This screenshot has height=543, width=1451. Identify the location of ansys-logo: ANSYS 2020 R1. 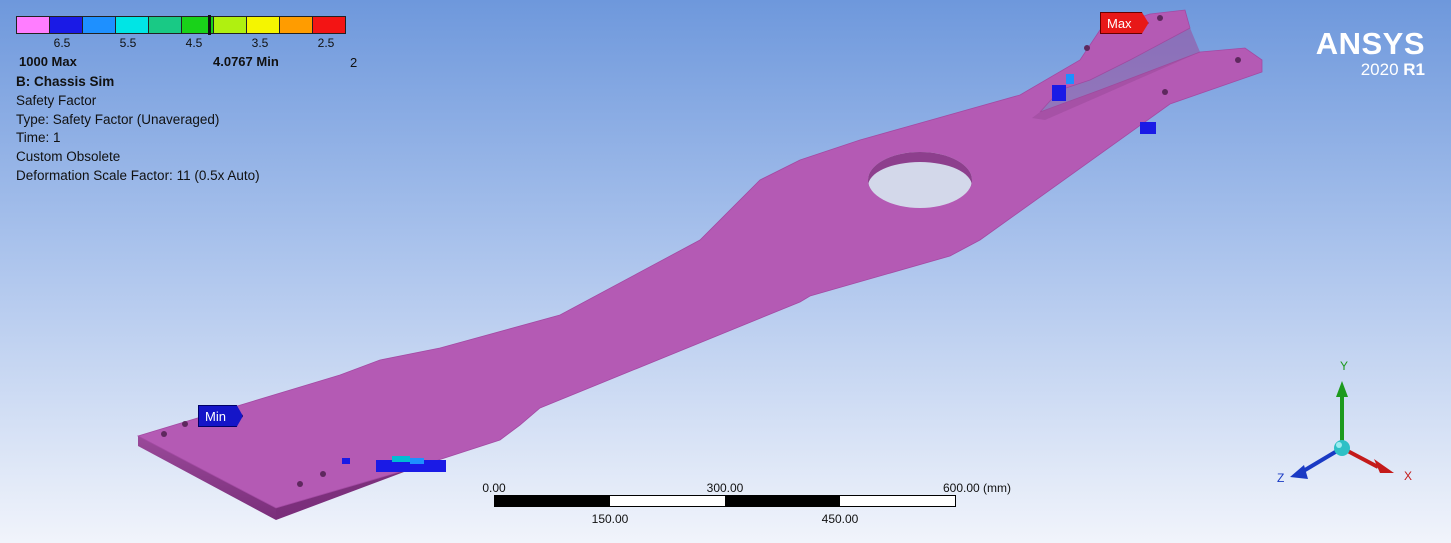
(1370, 54).